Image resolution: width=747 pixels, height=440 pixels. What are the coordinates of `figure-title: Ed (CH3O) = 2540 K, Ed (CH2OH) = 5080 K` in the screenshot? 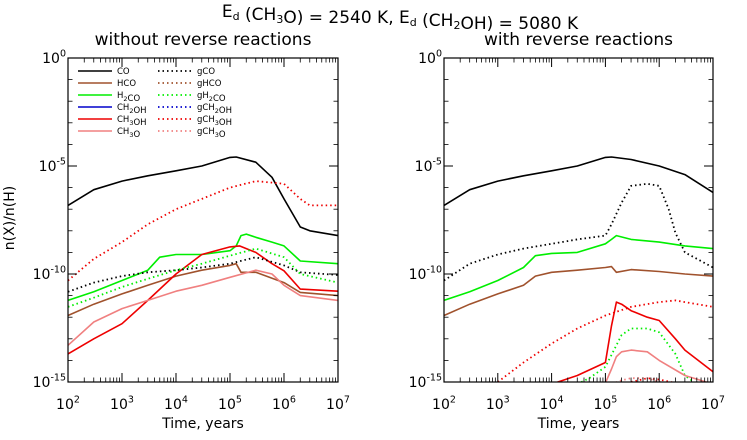 It's located at (400, 18).